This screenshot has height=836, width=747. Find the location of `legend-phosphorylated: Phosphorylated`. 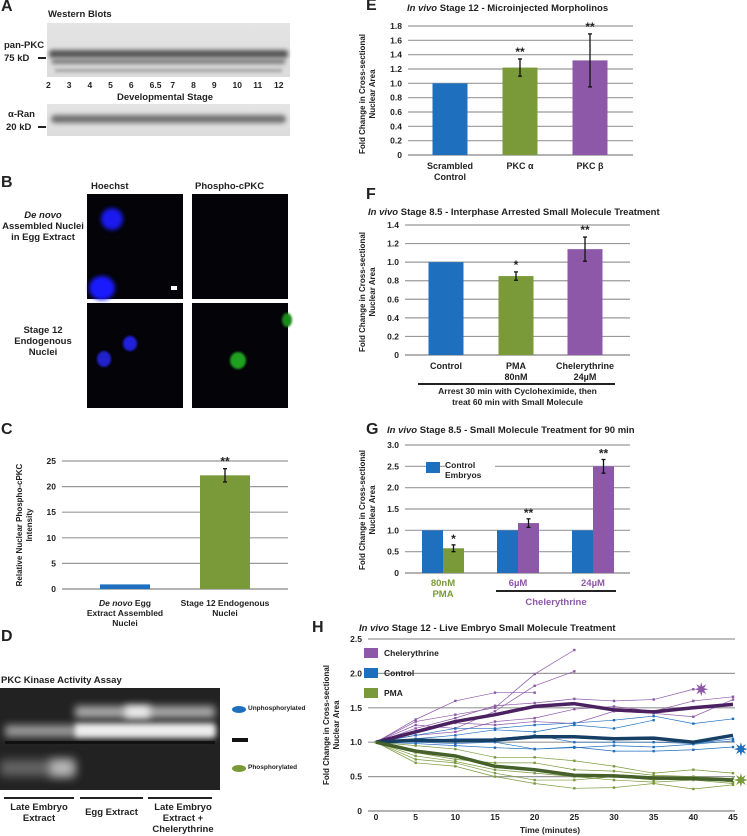

legend-phosphorylated: Phosphorylated is located at coordinates (273, 767).